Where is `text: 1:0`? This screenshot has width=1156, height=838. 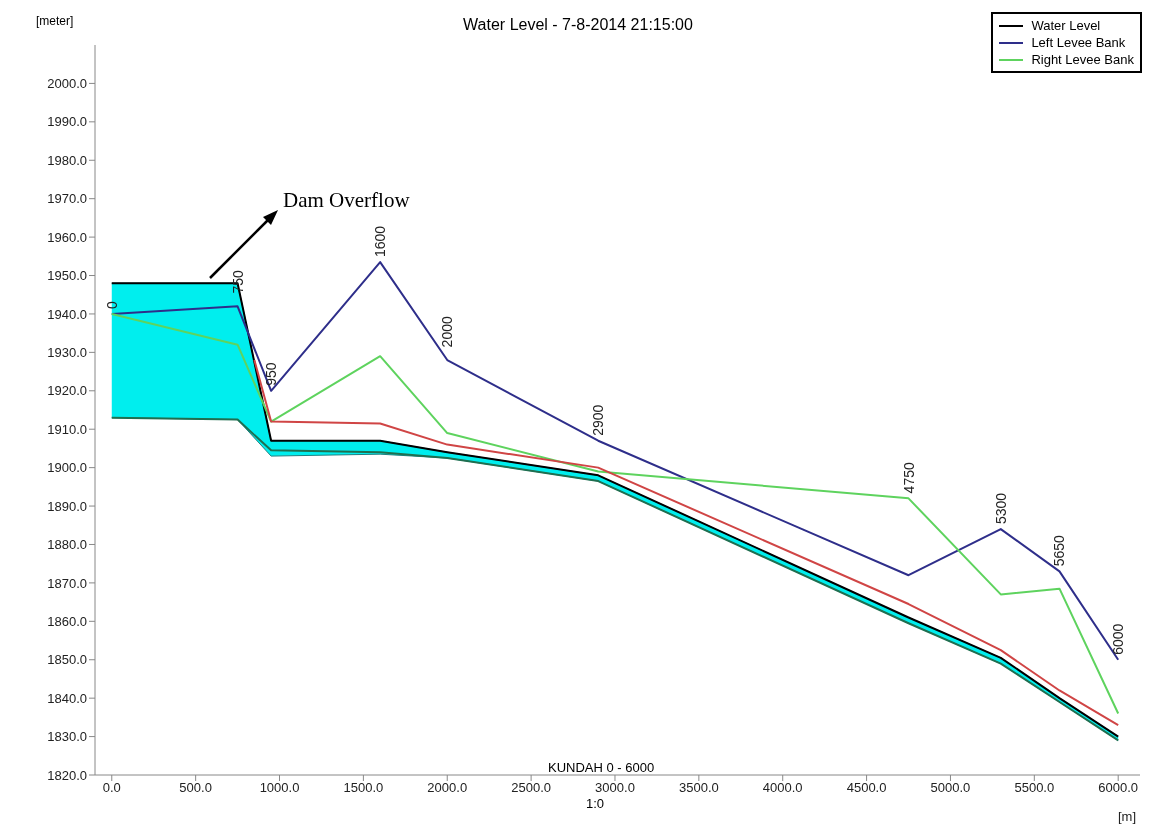 text: 1:0 is located at coordinates (595, 803).